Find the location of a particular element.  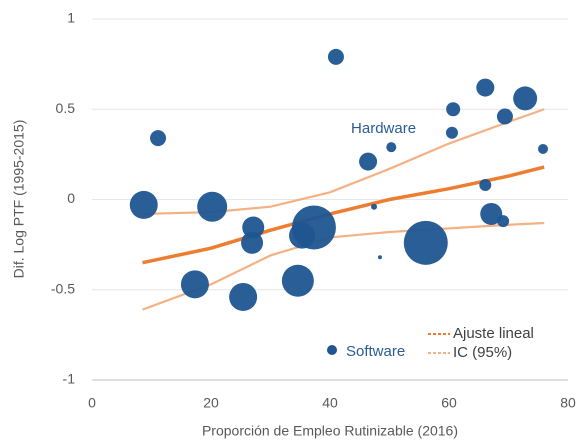

x-axis-title: Proporción de Empleo Rutinizable (2016) is located at coordinates (330, 431).